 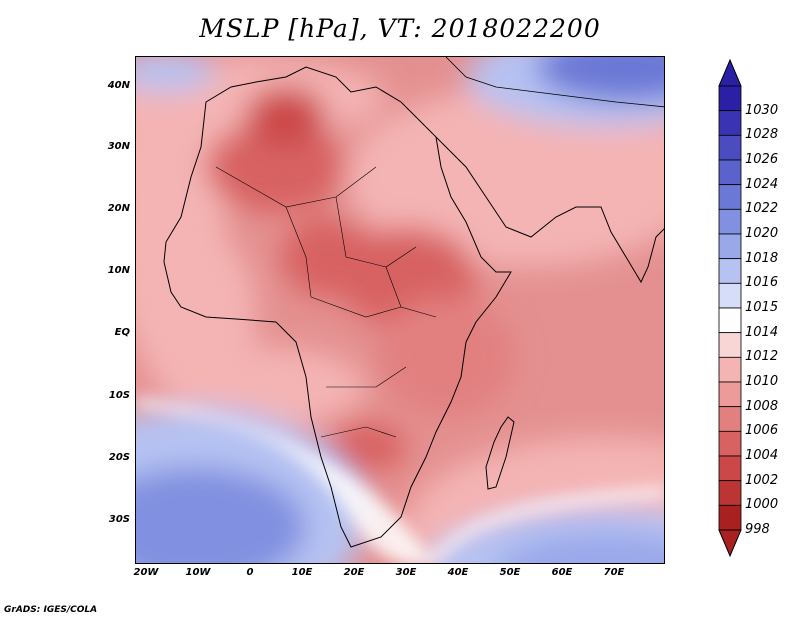 What do you see at coordinates (762, 455) in the screenshot?
I see `colorbar-label: 1004` at bounding box center [762, 455].